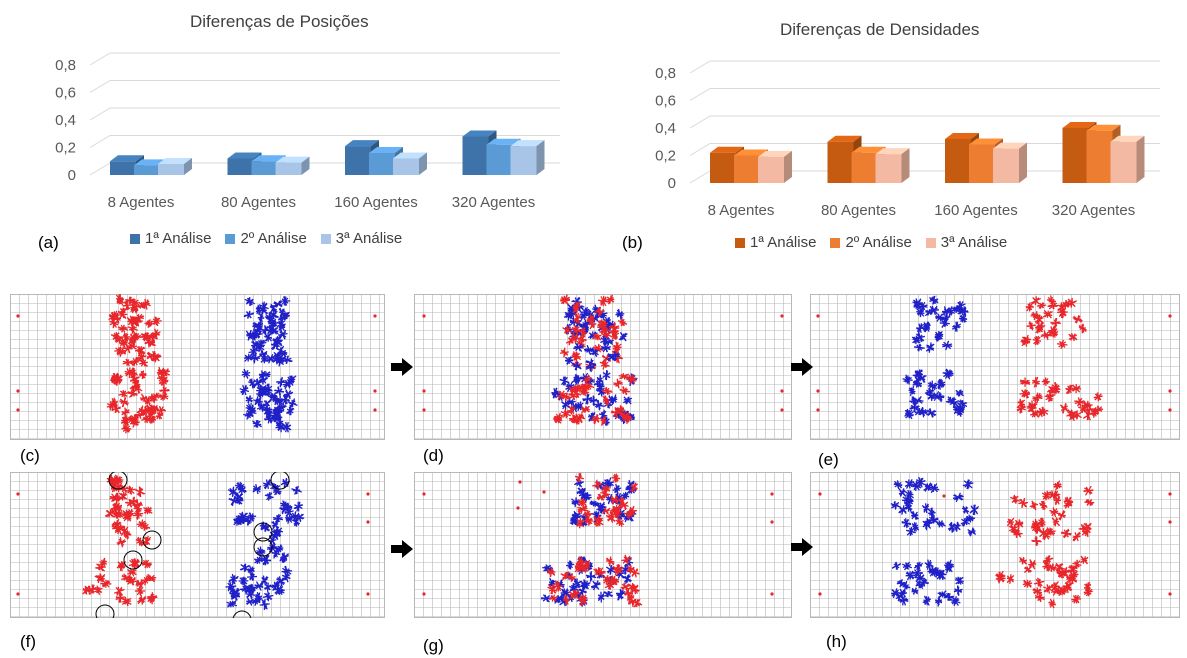 This screenshot has height=658, width=1187. What do you see at coordinates (1023, 162) in the screenshot?
I see `bar-side` at bounding box center [1023, 162].